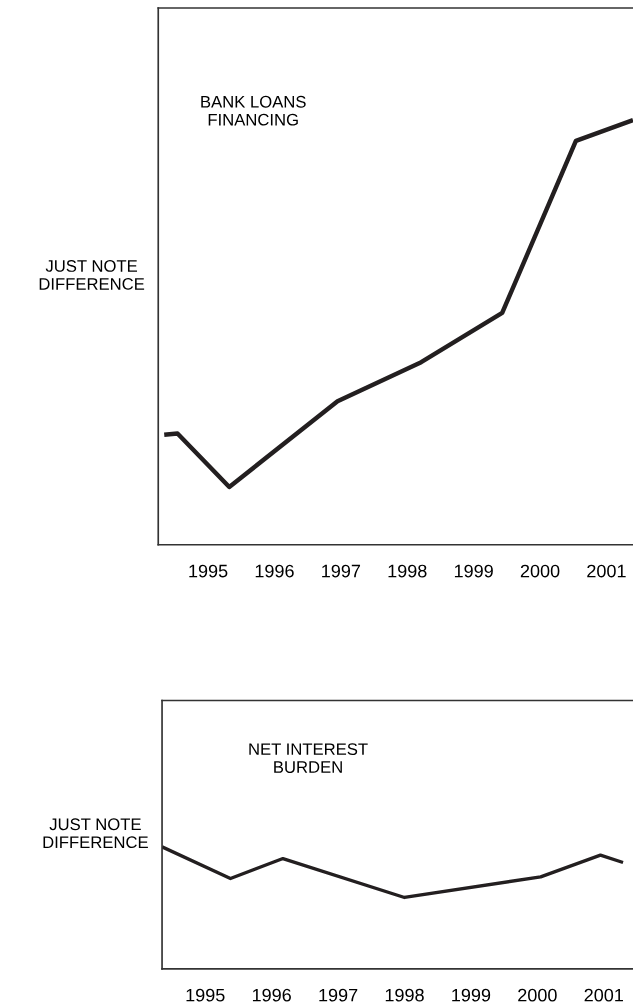 This screenshot has height=1005, width=633. I want to click on annotation: BANK LOANS FINANCING, so click(253, 110).